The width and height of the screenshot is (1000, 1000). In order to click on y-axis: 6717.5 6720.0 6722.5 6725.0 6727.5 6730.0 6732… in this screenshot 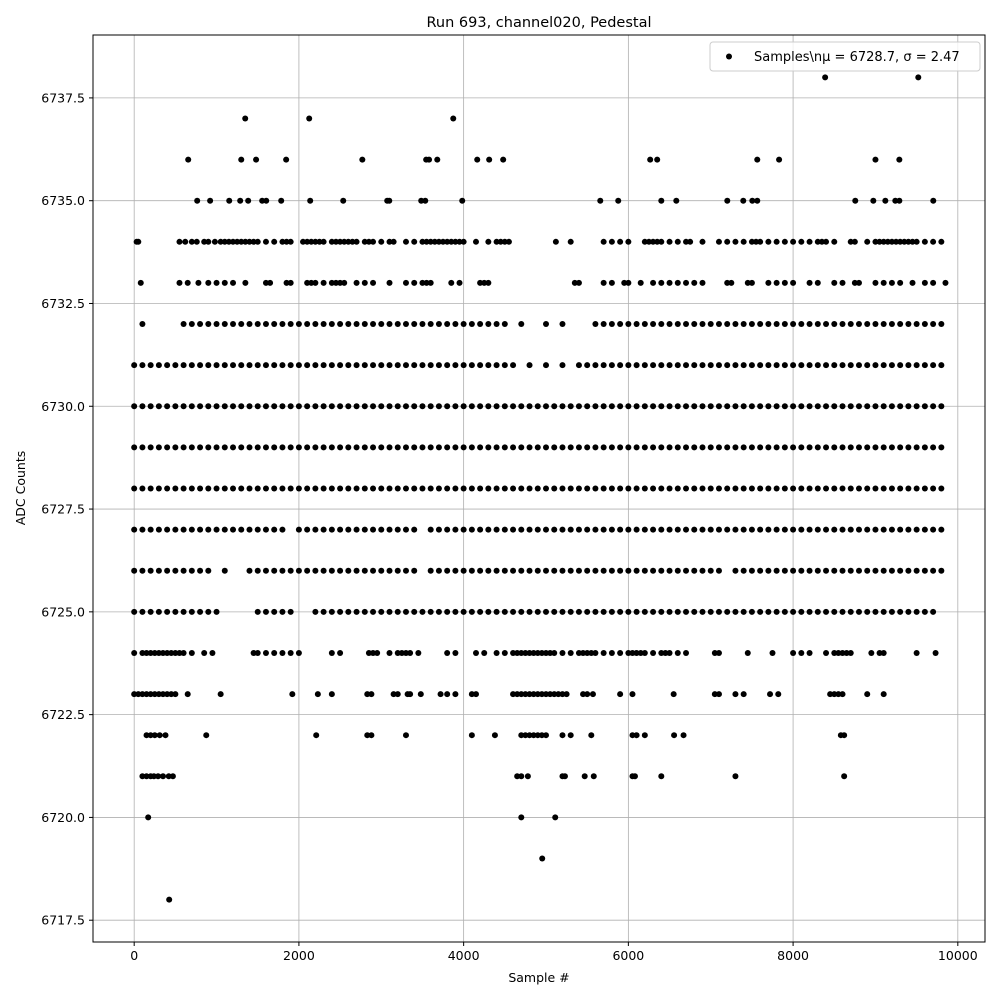, I will do `click(67, 509)`.